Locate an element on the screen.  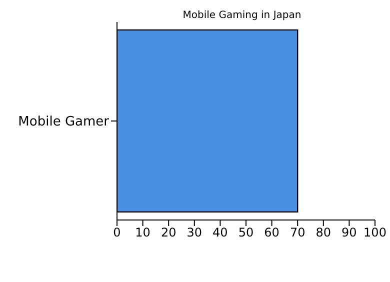
x-tick-label: 90 is located at coordinates (349, 233).